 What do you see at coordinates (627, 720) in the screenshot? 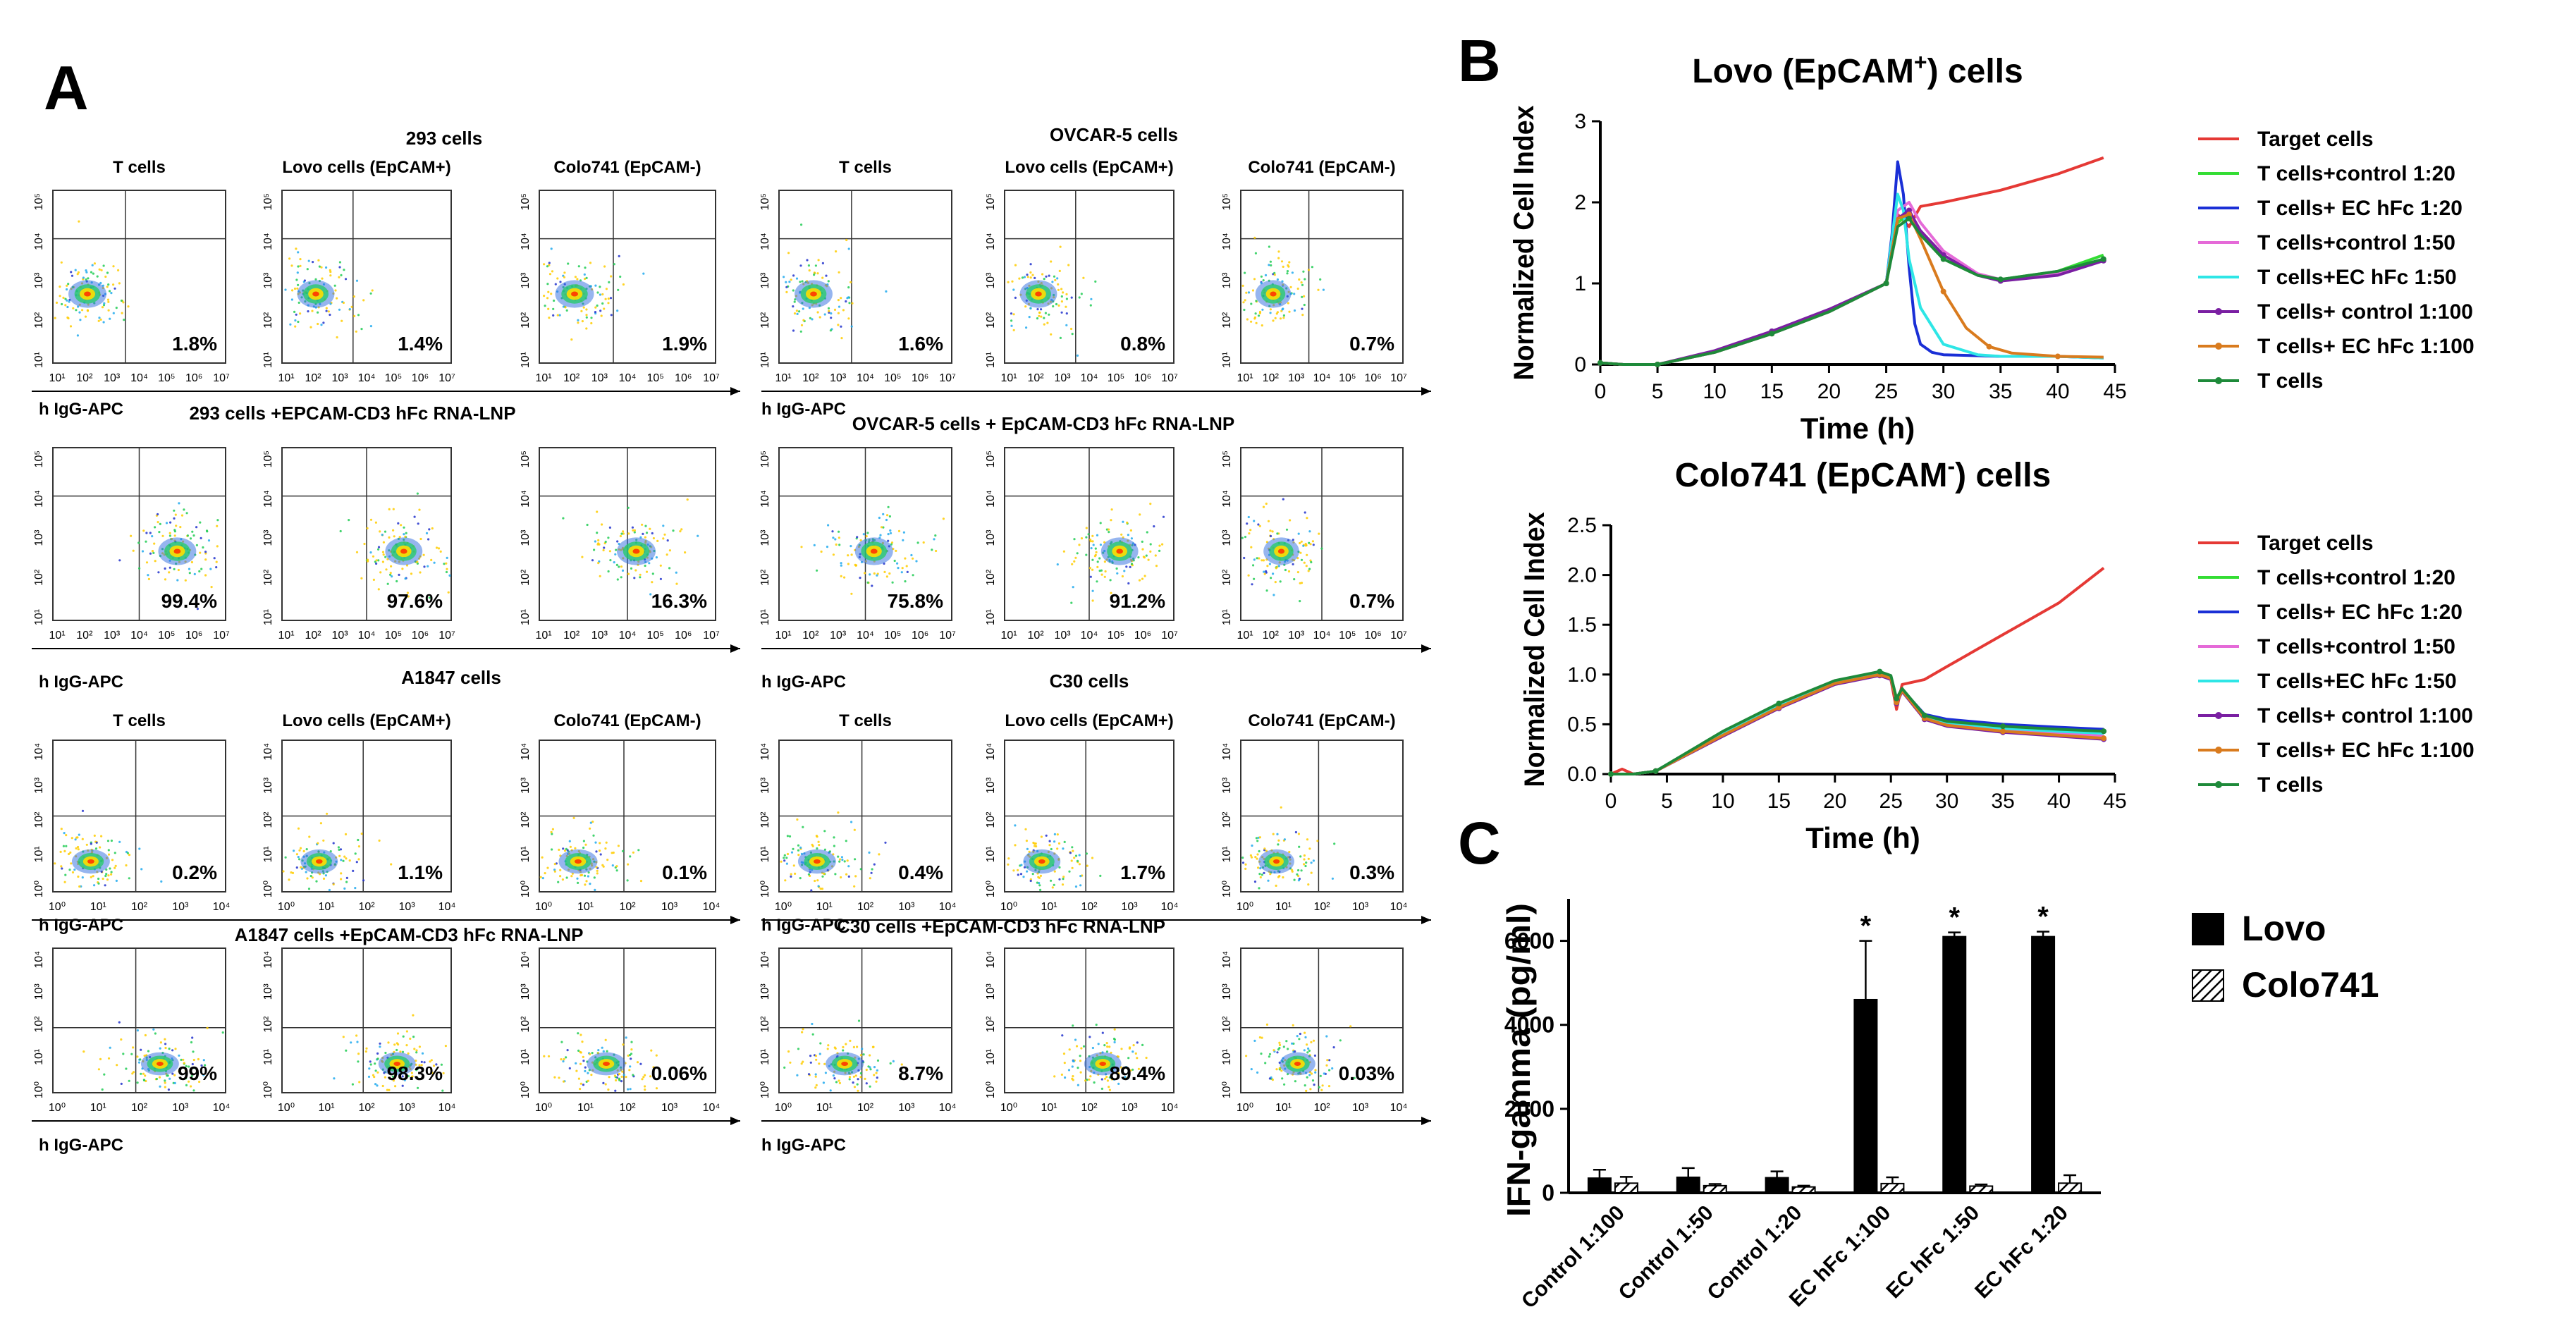
I see `column-title: Colo741 (EpCAM-)` at bounding box center [627, 720].